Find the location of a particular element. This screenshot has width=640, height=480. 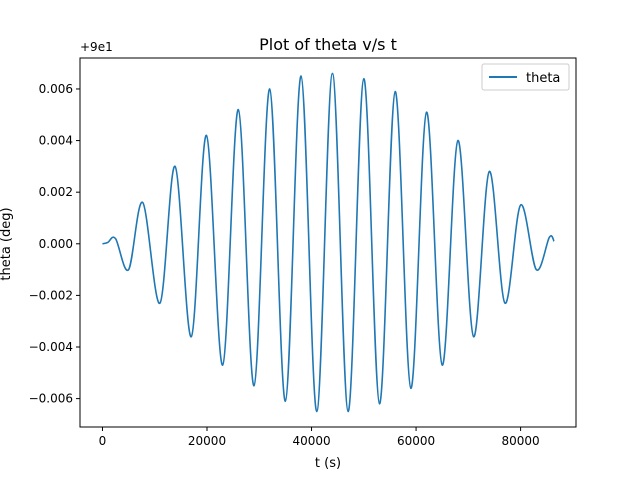

y-tick-label: 0.000 is located at coordinates (56, 244).